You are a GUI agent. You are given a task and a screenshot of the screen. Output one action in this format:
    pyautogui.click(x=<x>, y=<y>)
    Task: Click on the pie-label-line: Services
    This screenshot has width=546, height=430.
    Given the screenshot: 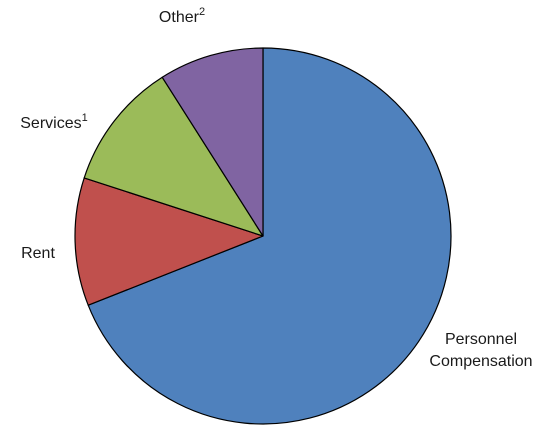 What is the action you would take?
    pyautogui.click(x=50, y=123)
    